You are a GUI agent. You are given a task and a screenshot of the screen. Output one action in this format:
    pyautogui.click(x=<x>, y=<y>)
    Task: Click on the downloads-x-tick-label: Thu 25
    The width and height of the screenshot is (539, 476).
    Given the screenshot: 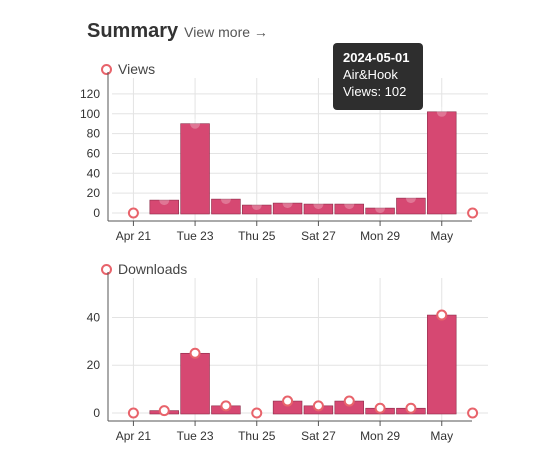 What is the action you would take?
    pyautogui.click(x=257, y=436)
    